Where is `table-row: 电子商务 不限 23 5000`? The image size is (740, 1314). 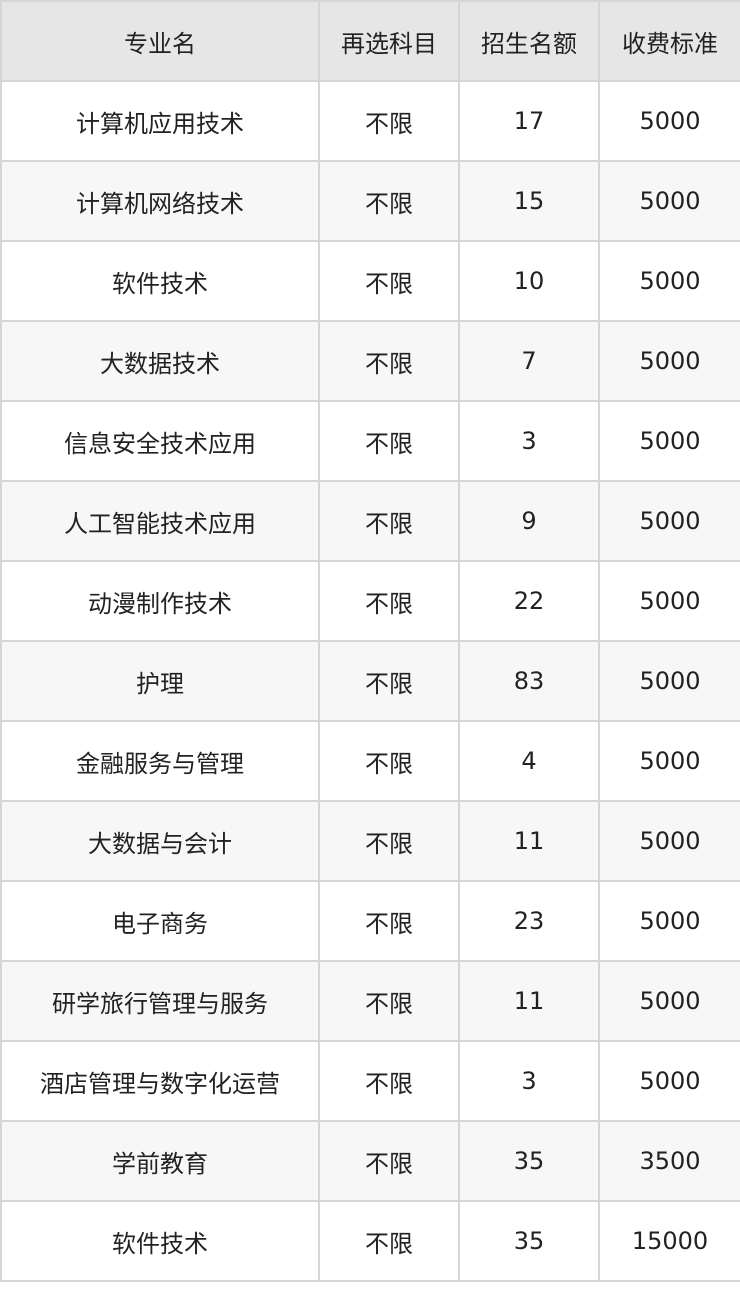
table-row: 电子商务 不限 23 5000 is located at coordinates (370, 921).